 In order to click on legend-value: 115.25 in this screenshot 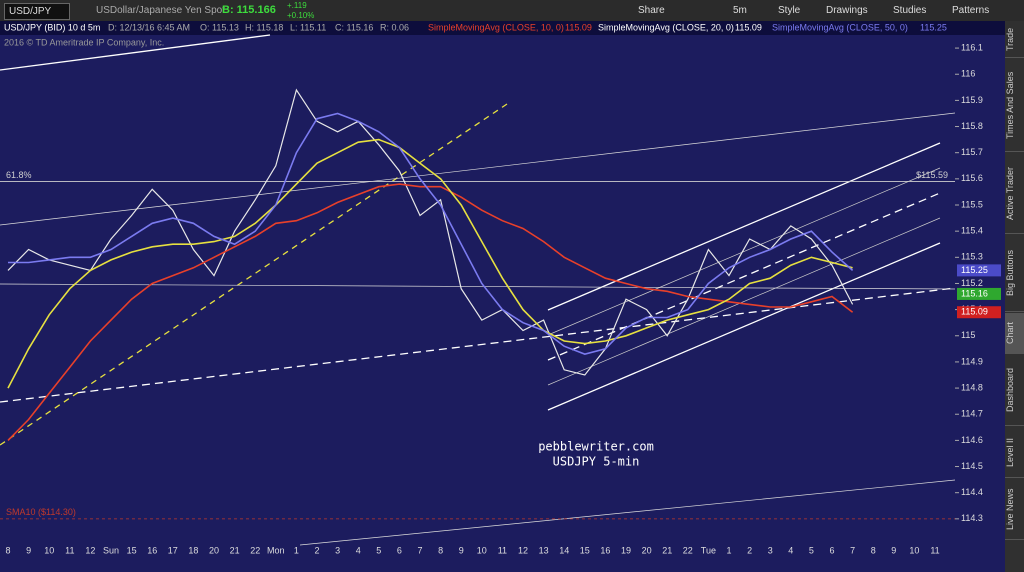, I will do `click(933, 27)`.